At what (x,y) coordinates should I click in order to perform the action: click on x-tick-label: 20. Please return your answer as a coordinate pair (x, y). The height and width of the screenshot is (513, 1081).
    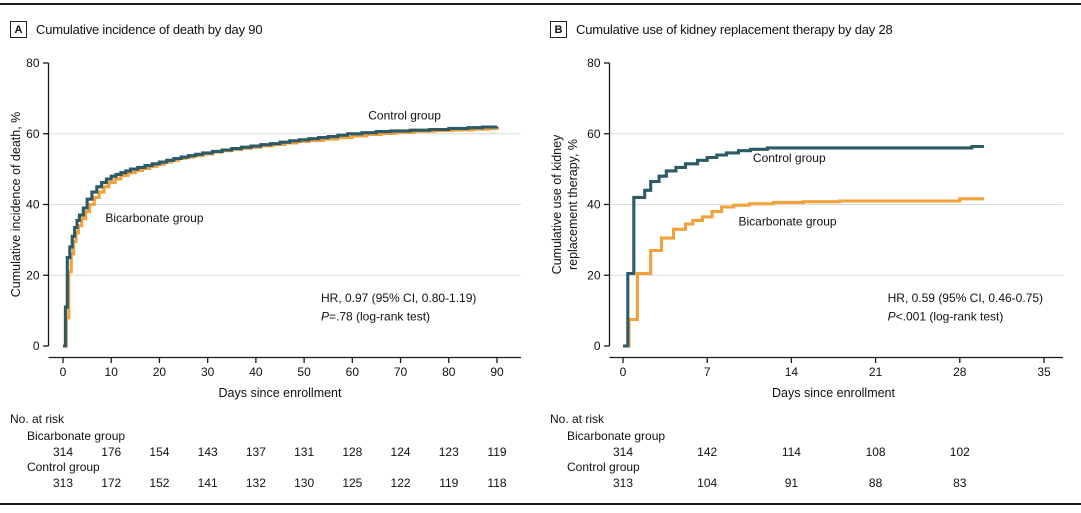
    Looking at the image, I should click on (160, 372).